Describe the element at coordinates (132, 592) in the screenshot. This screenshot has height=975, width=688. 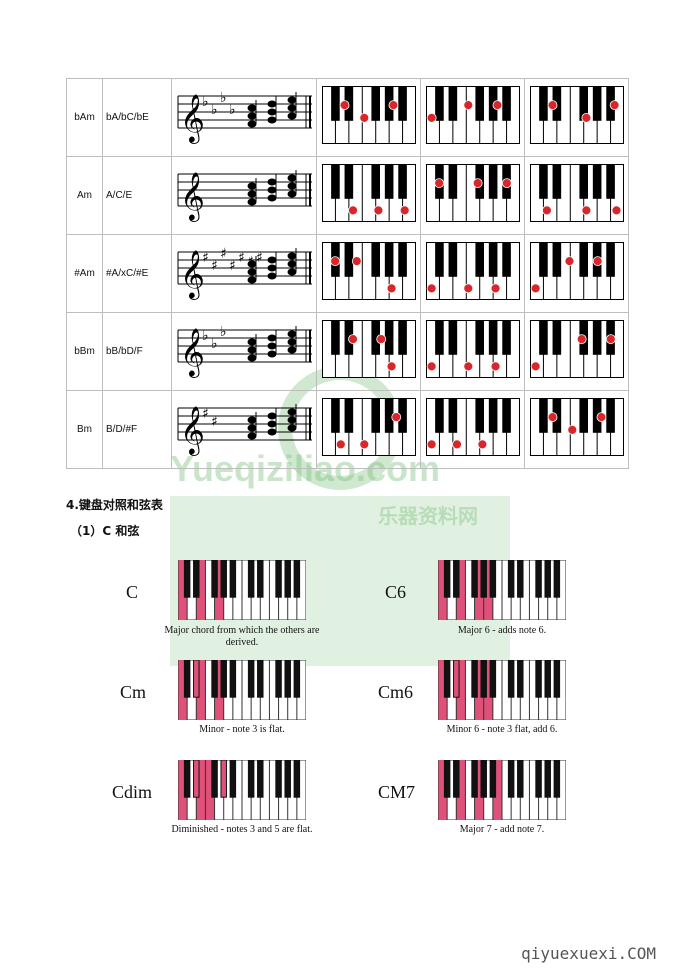
I see `chord-label: C` at that location.